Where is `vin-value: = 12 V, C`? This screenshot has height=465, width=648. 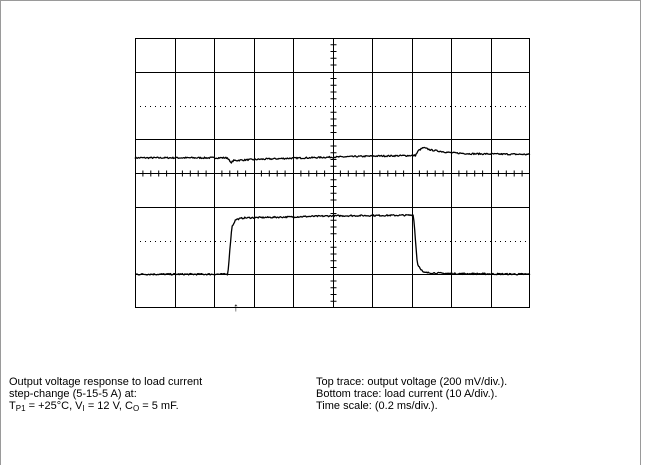
vin-value: = 12 V, C is located at coordinates (108, 406).